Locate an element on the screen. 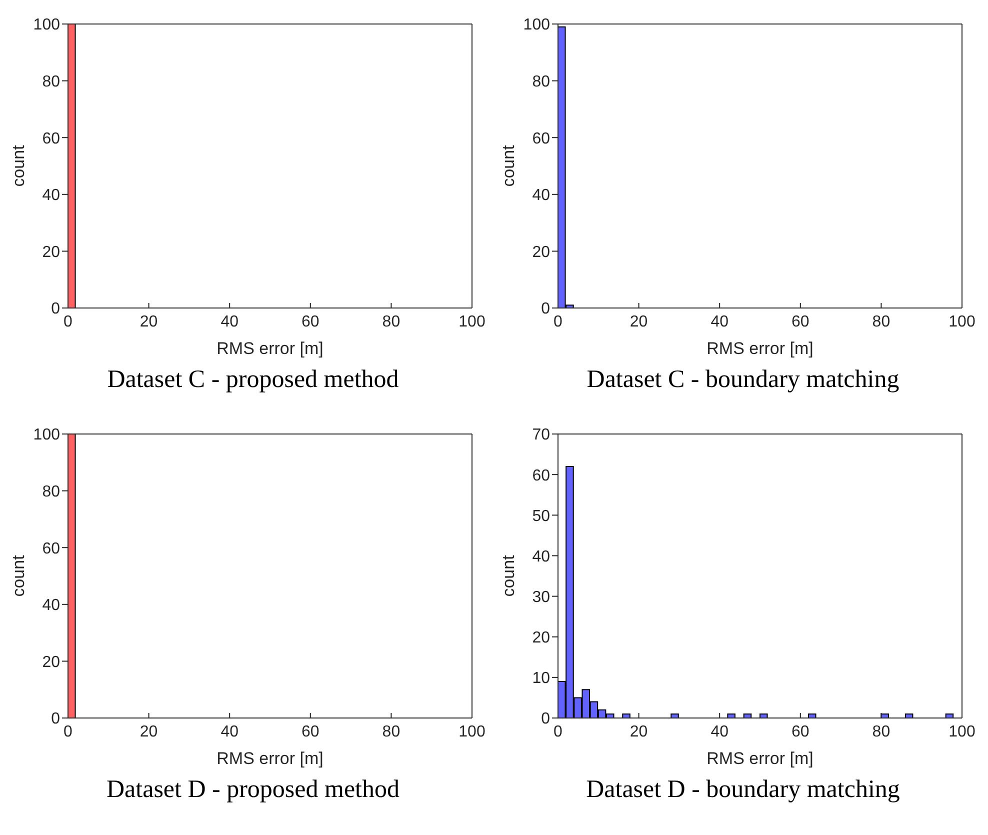 The width and height of the screenshot is (988, 835). text: Dataset D - proposed method is located at coordinates (253, 790).